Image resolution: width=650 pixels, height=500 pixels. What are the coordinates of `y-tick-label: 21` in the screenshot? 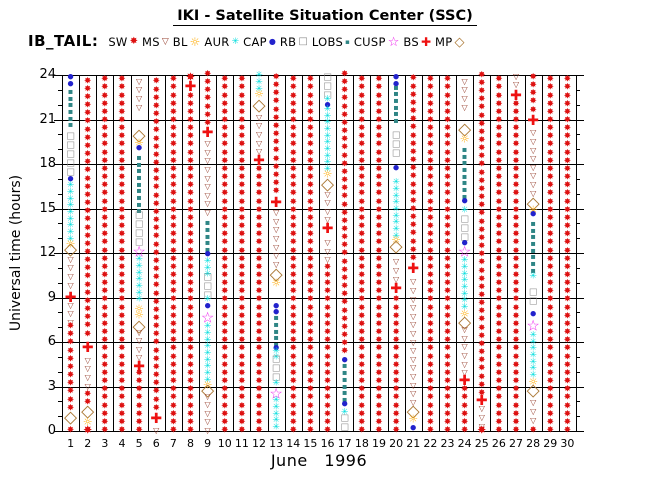 It's located at (47, 119).